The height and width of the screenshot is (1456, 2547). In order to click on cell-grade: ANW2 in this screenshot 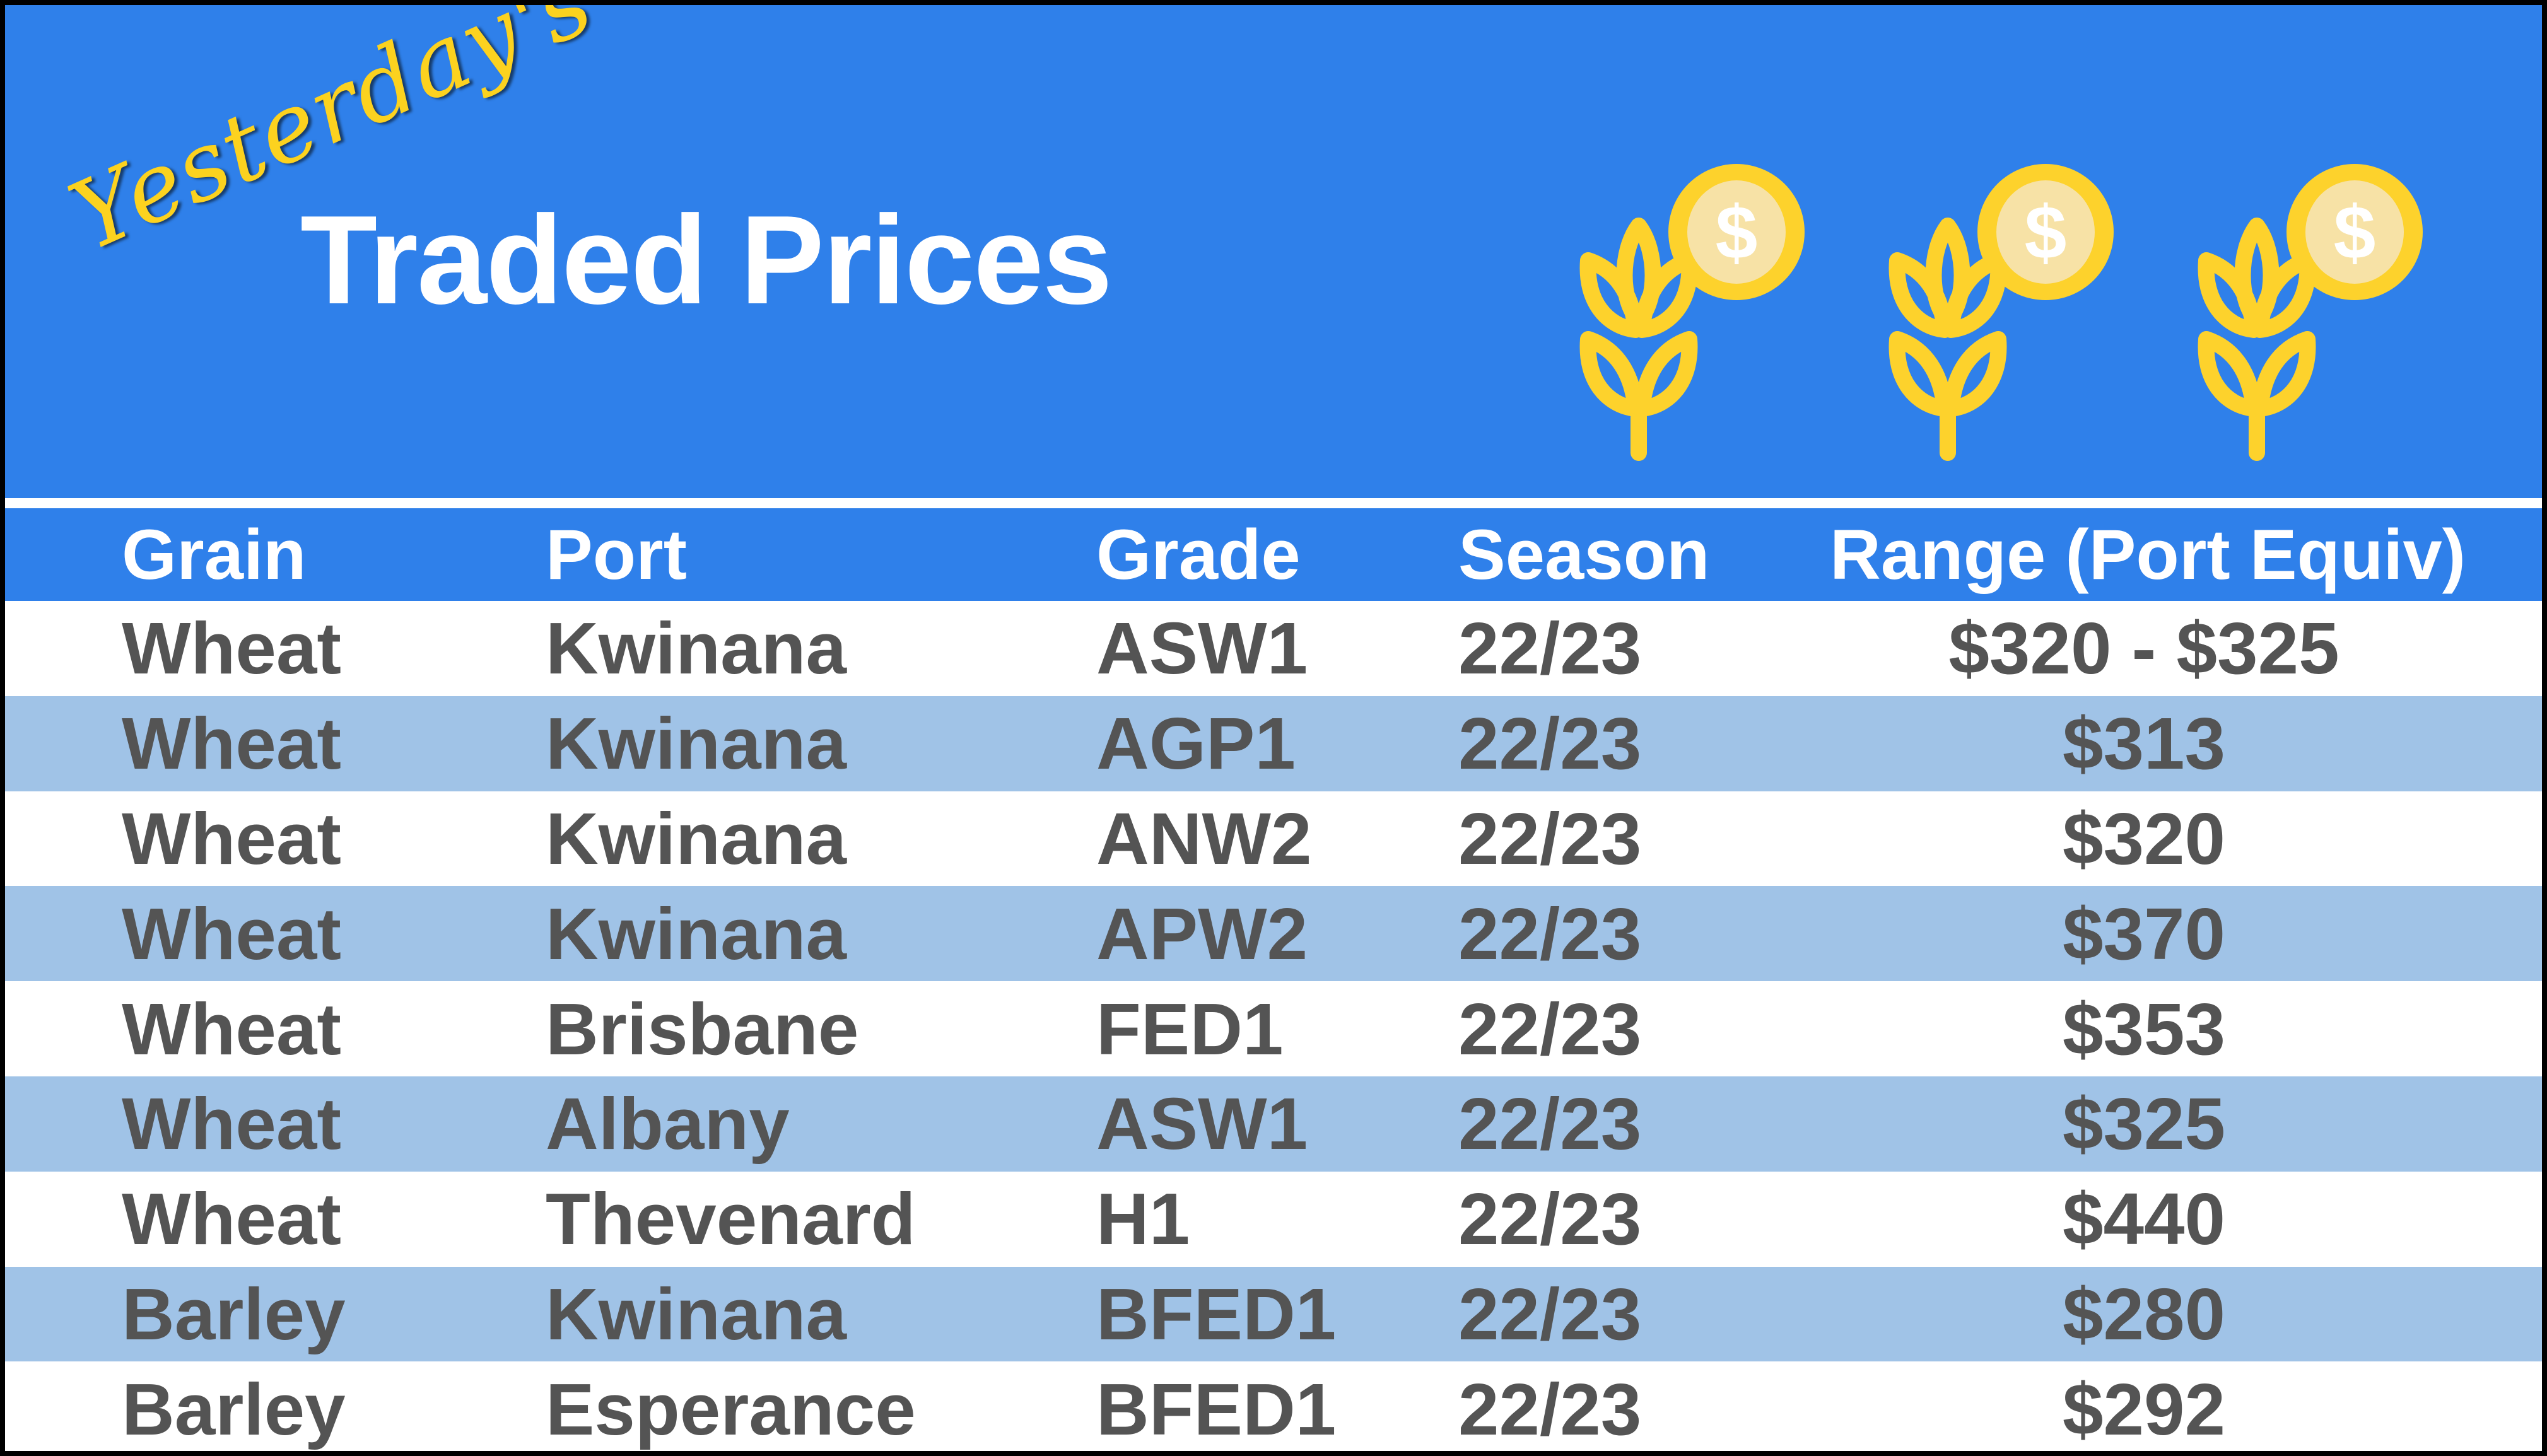, I will do `click(1204, 838)`.